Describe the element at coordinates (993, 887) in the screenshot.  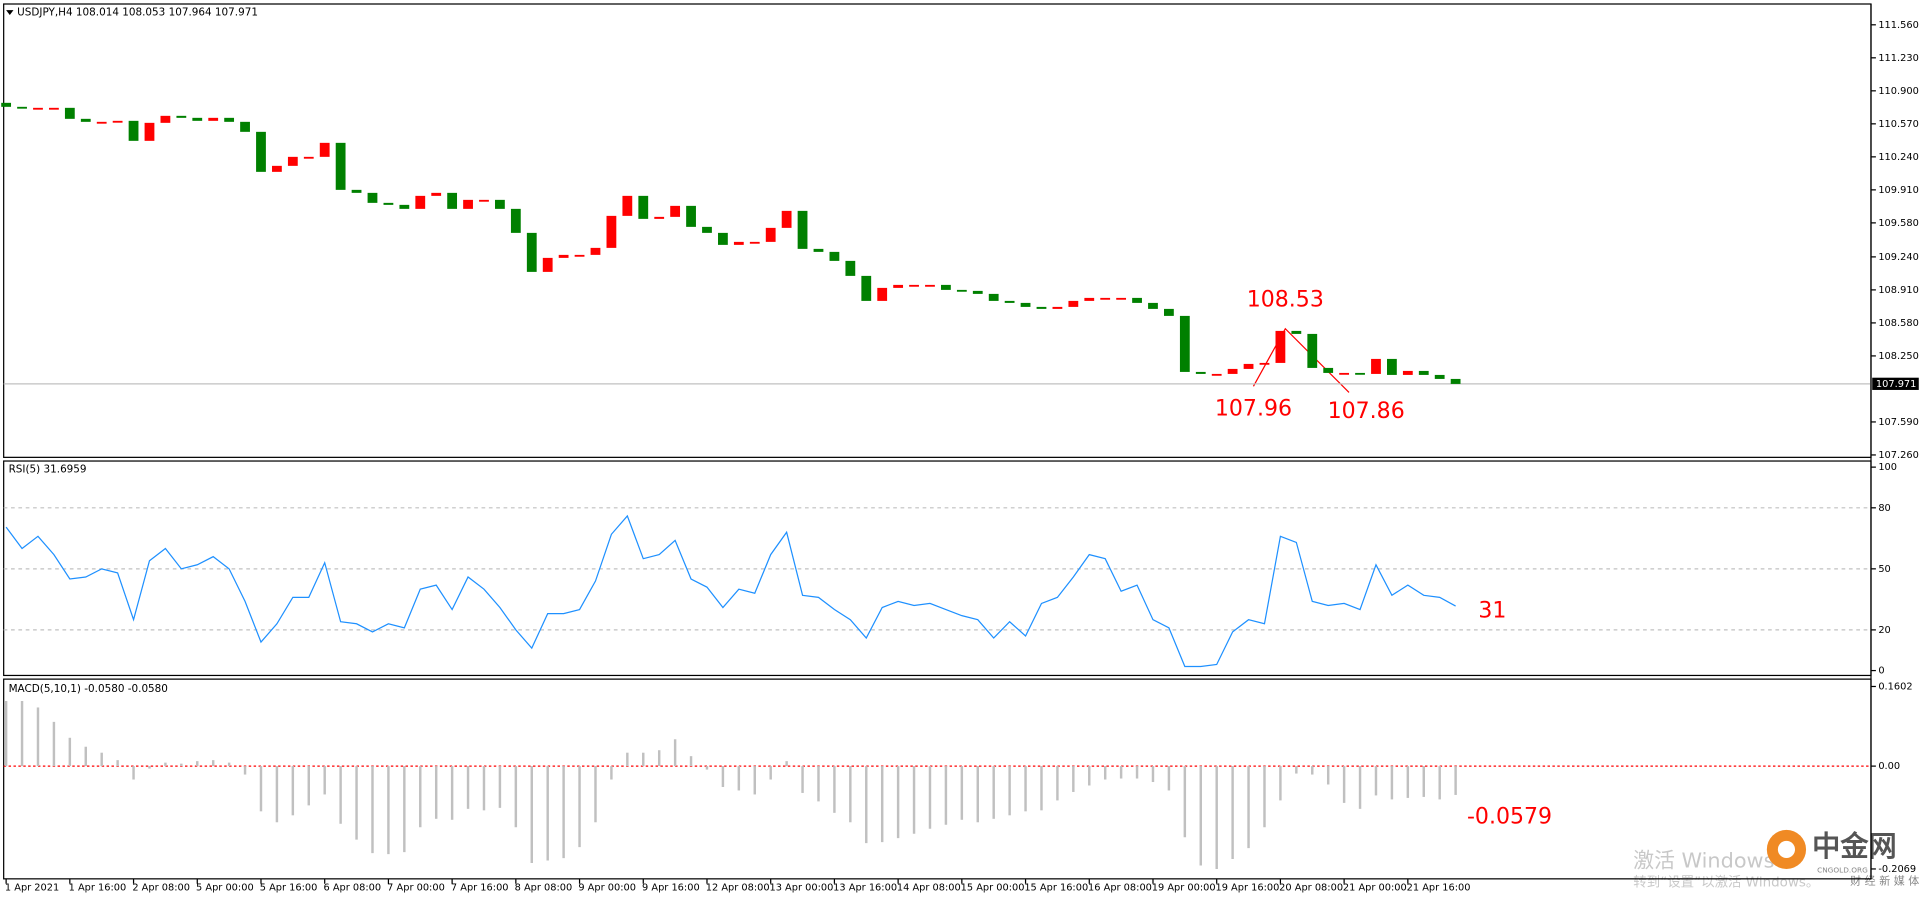
I see `x-tick-label: 15 Apr 00:00` at that location.